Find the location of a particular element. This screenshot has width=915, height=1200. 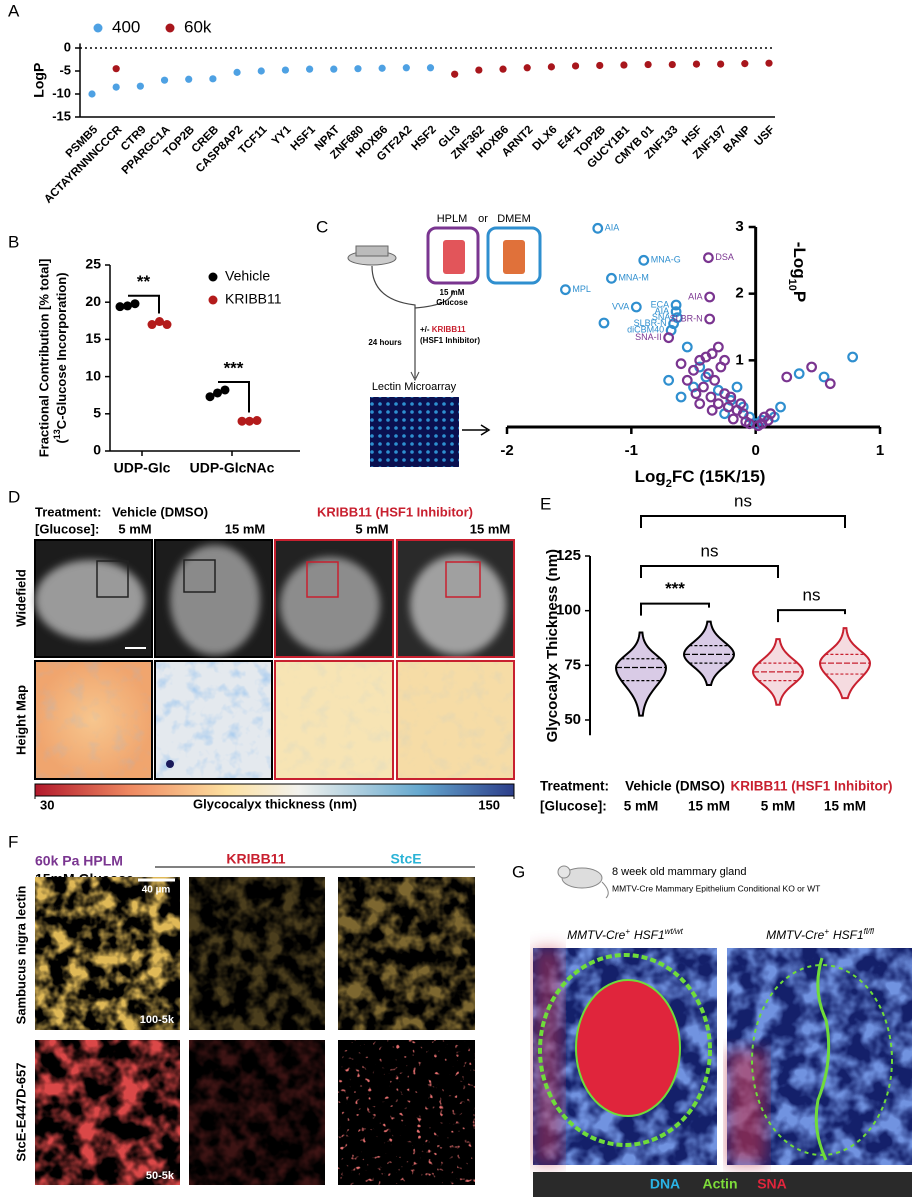

x-tick-label: -2 is located at coordinates (506, 450).